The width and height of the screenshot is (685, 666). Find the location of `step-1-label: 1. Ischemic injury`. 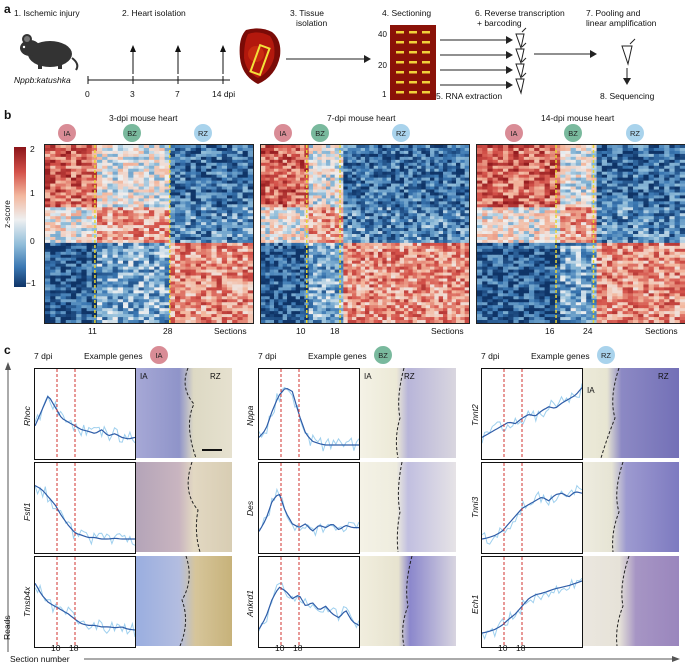

step-1-label: 1. Ischemic injury is located at coordinates (47, 13).